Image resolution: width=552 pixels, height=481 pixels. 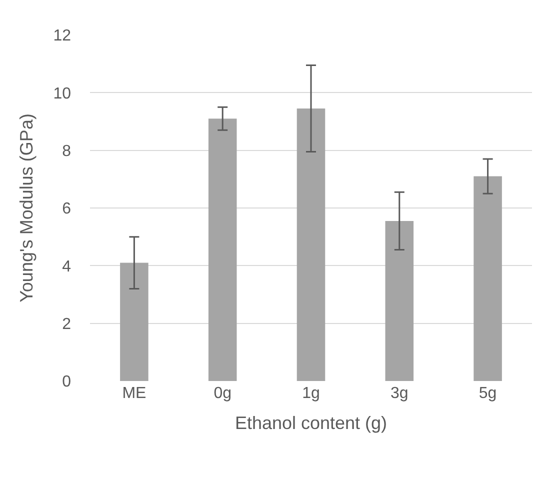 What do you see at coordinates (399, 393) in the screenshot?
I see `x-tick-label: 3g` at bounding box center [399, 393].